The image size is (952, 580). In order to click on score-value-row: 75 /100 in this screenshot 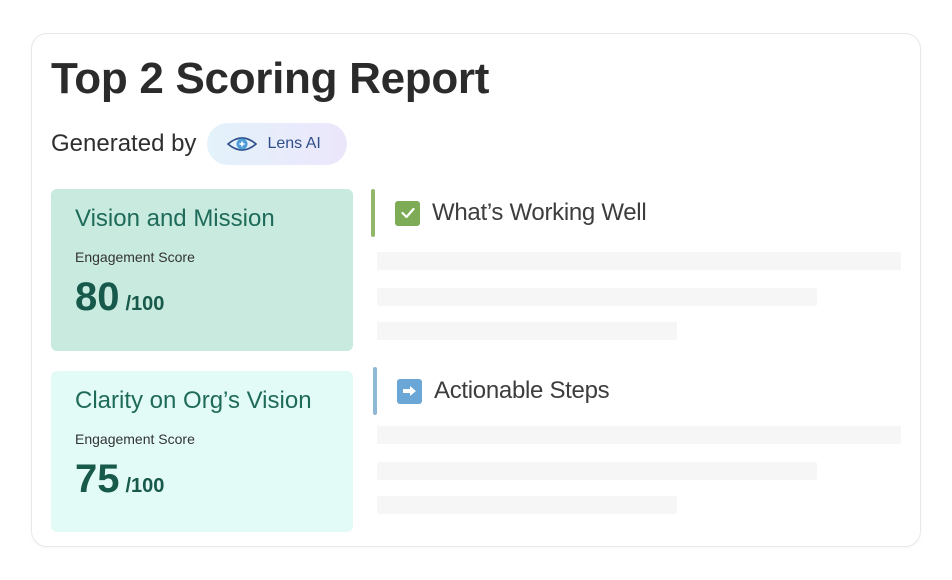, I will do `click(202, 479)`.